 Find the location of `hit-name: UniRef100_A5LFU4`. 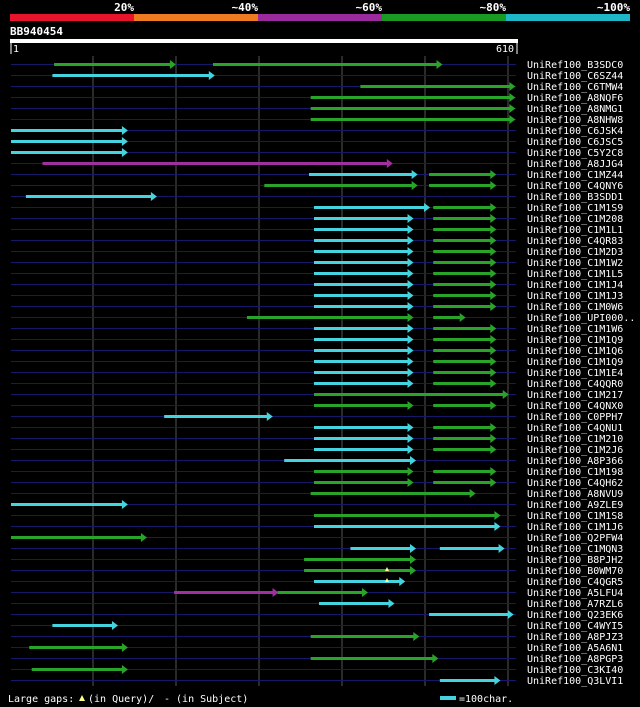

hit-name: UniRef100_A5LFU4 is located at coordinates (575, 593).